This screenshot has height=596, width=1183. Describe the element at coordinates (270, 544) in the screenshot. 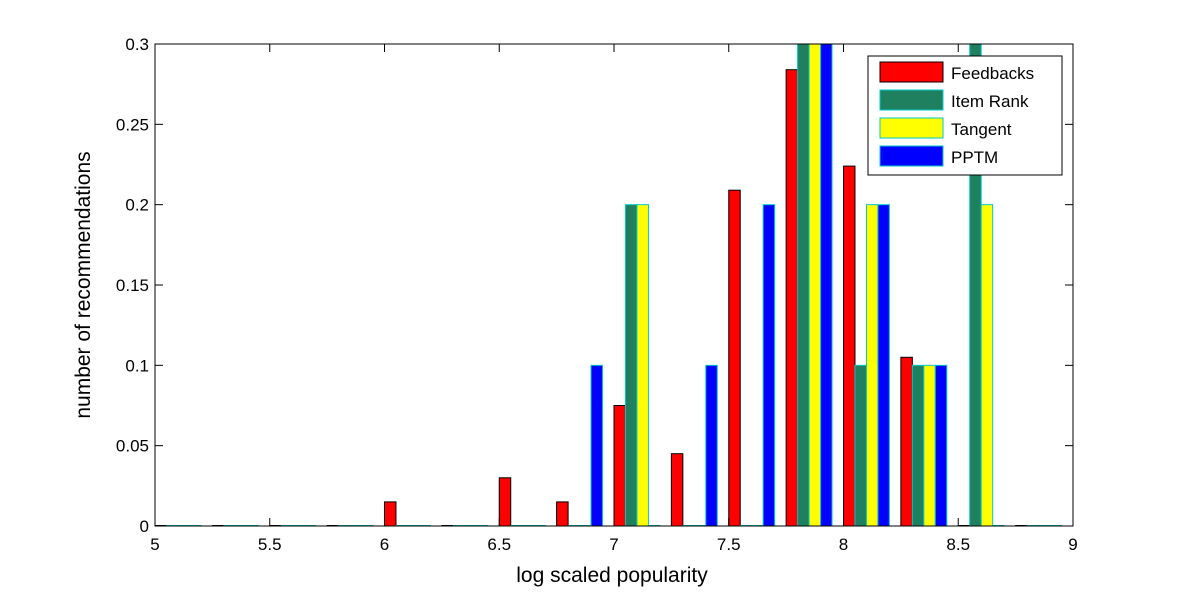

I see `x-tick-label: 5.5` at that location.